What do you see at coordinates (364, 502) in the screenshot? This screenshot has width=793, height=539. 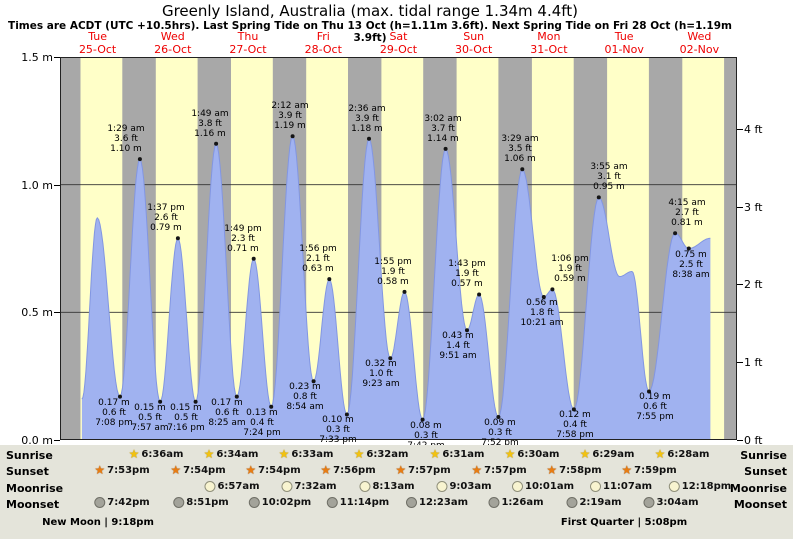 I see `moonset-time: 11:14pm` at bounding box center [364, 502].